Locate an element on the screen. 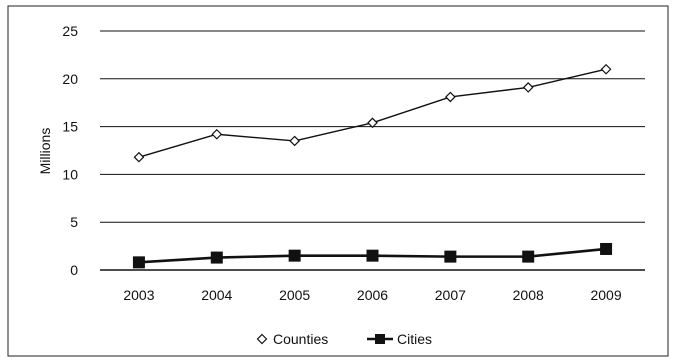 This screenshot has height=360, width=677. y-tick-label: 15 is located at coordinates (70, 127).